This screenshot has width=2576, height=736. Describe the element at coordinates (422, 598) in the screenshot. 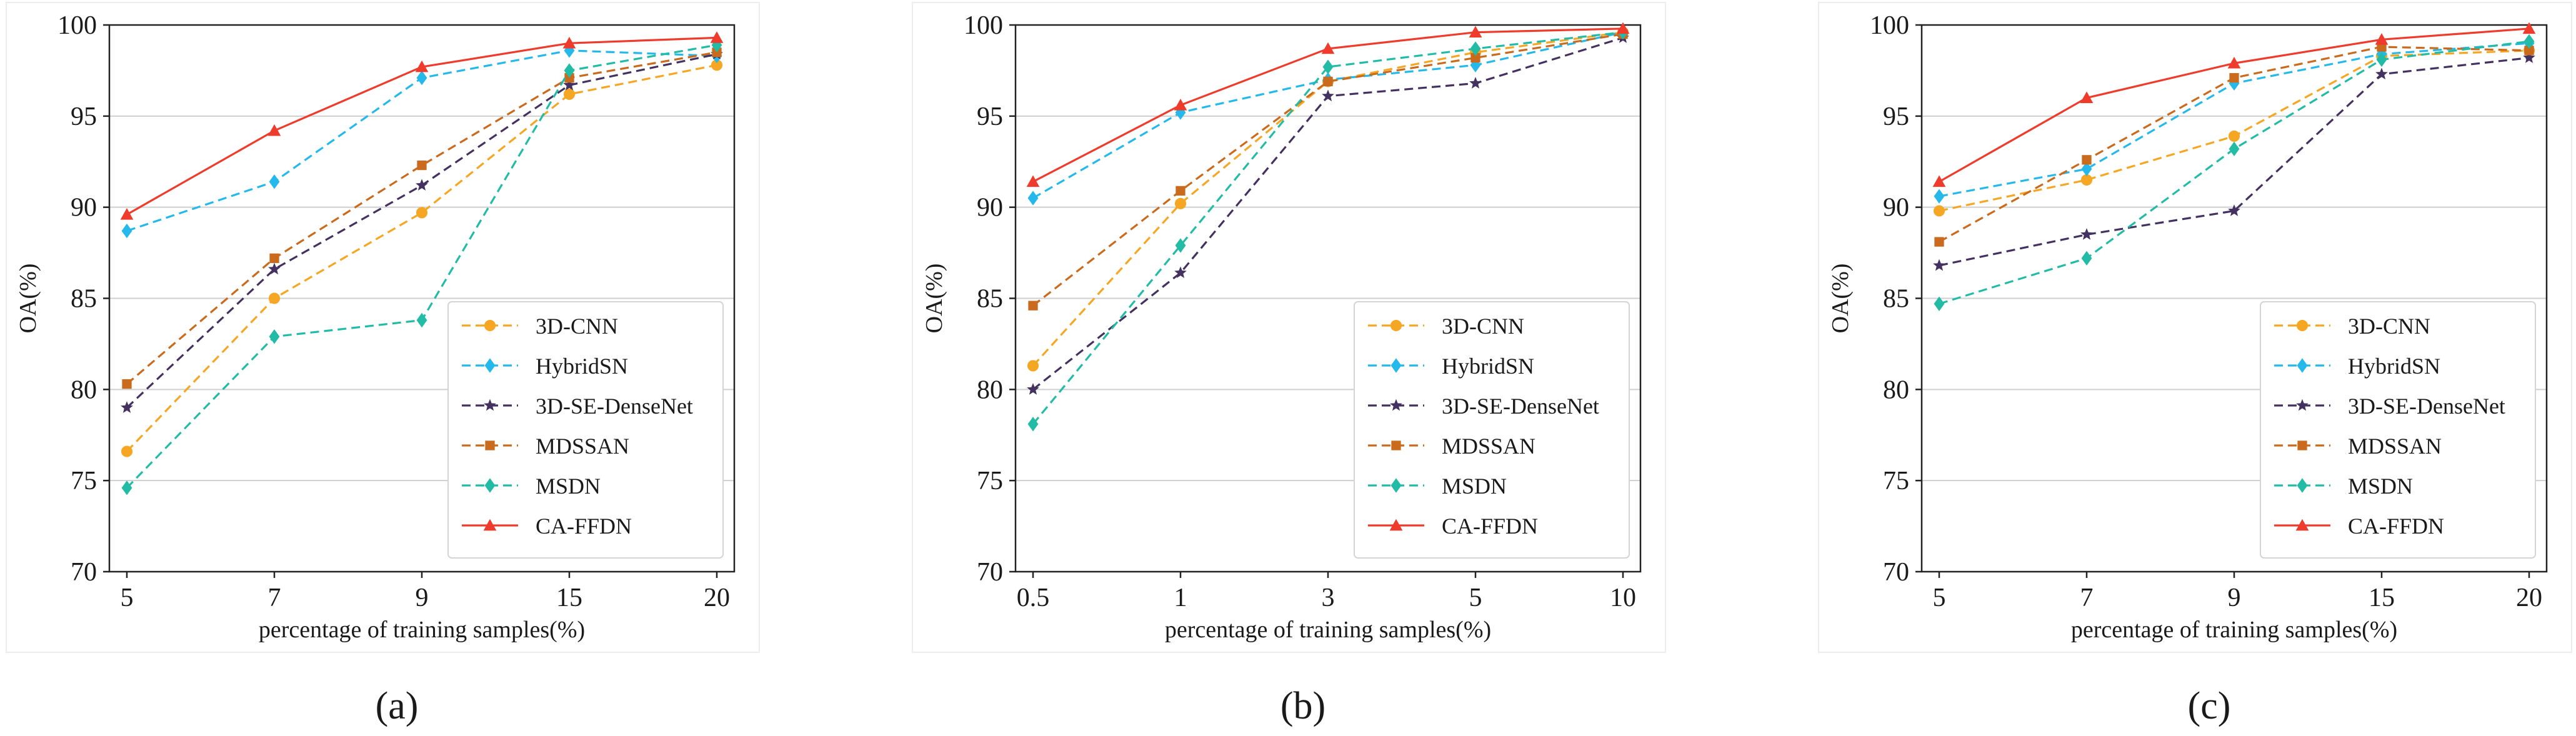

I see `x-tick-label: 9` at that location.